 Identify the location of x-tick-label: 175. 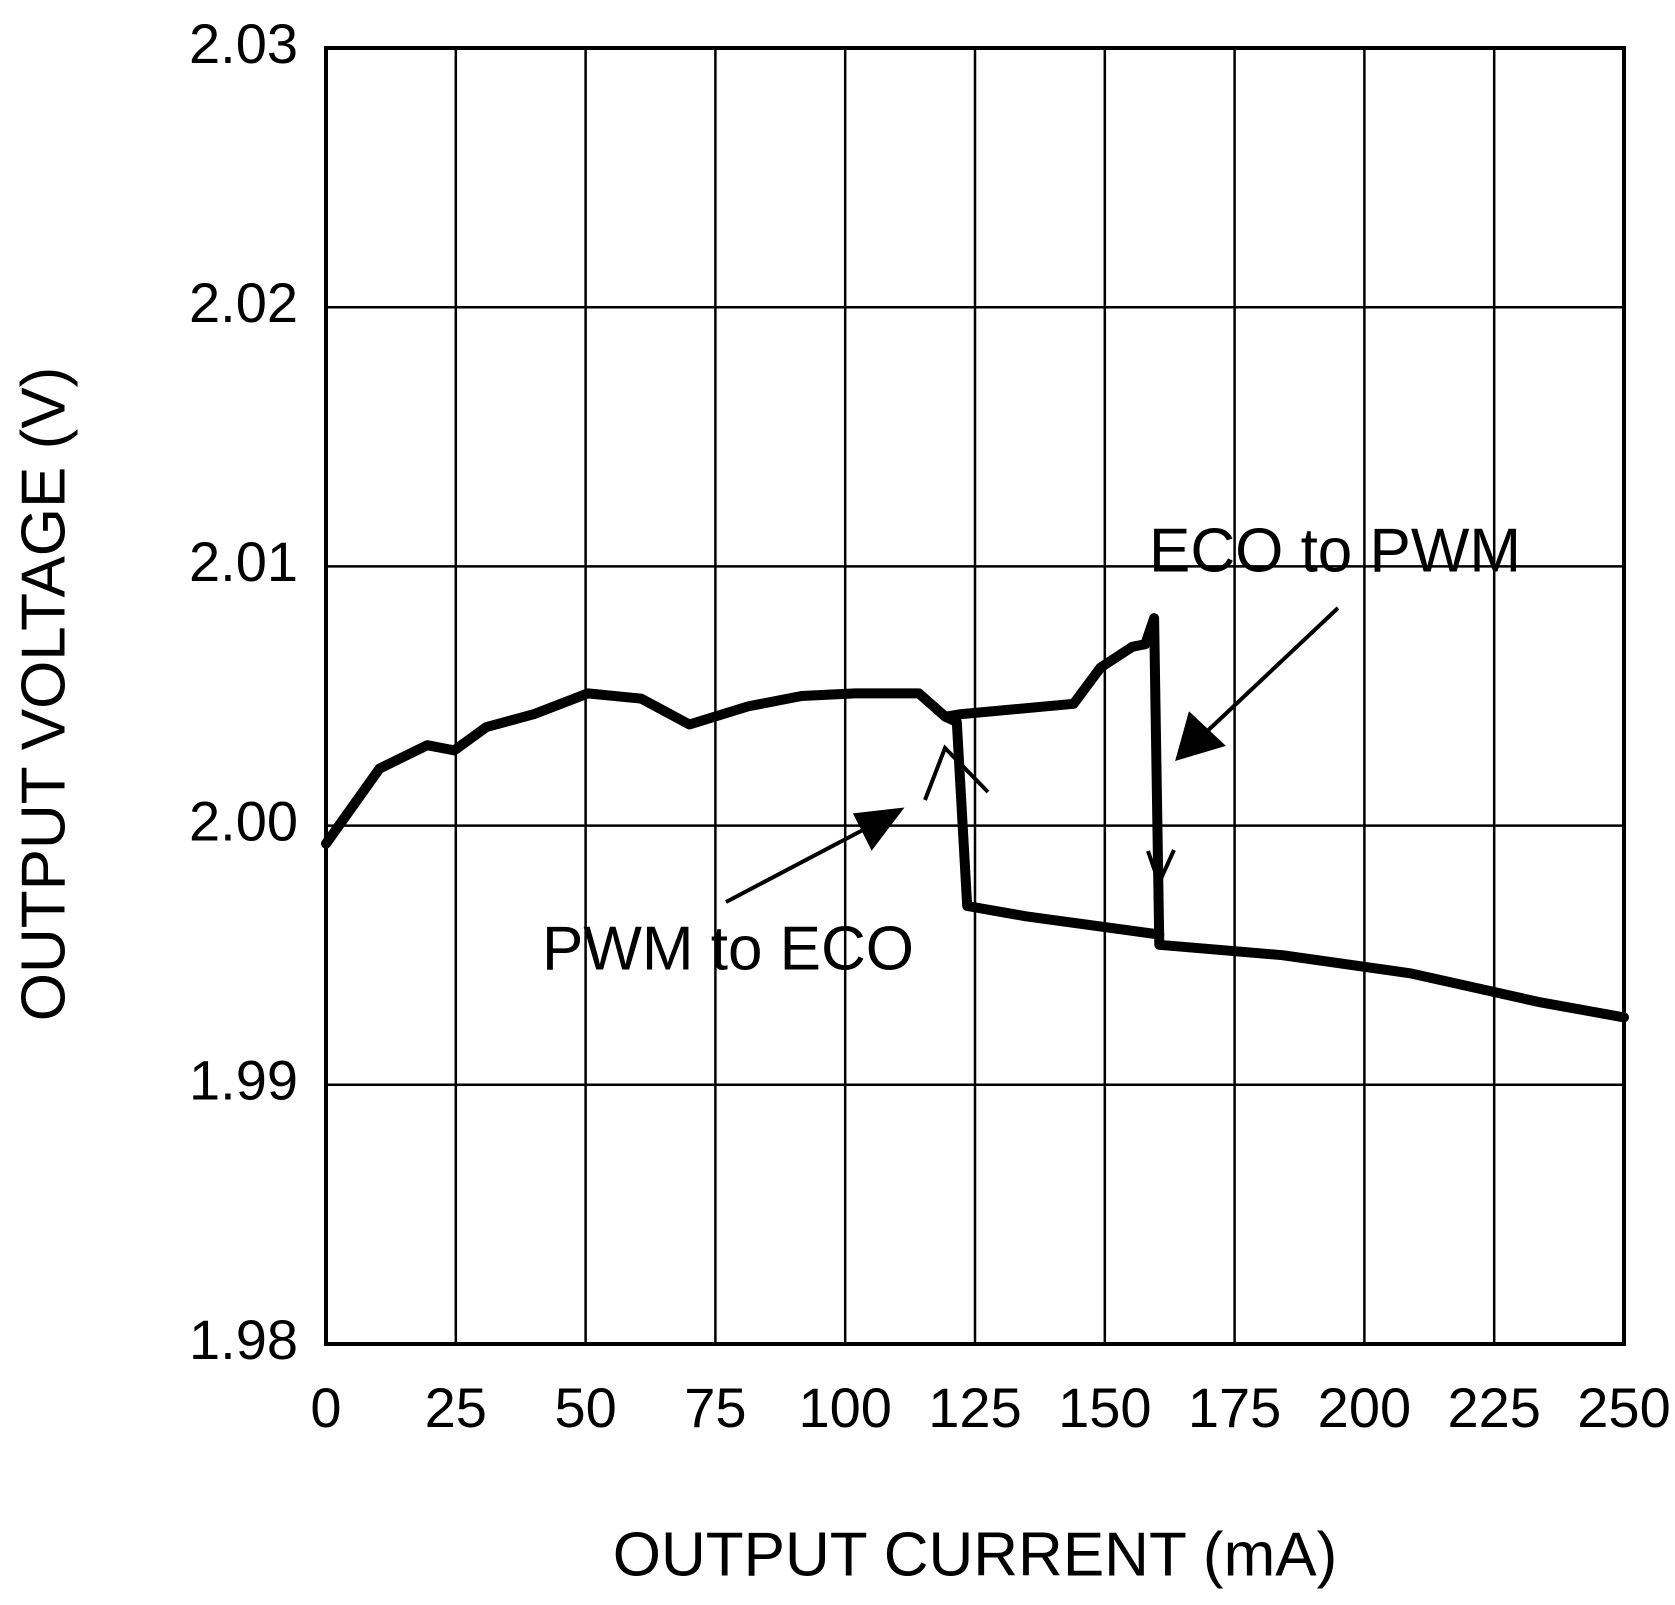
(1234, 1407).